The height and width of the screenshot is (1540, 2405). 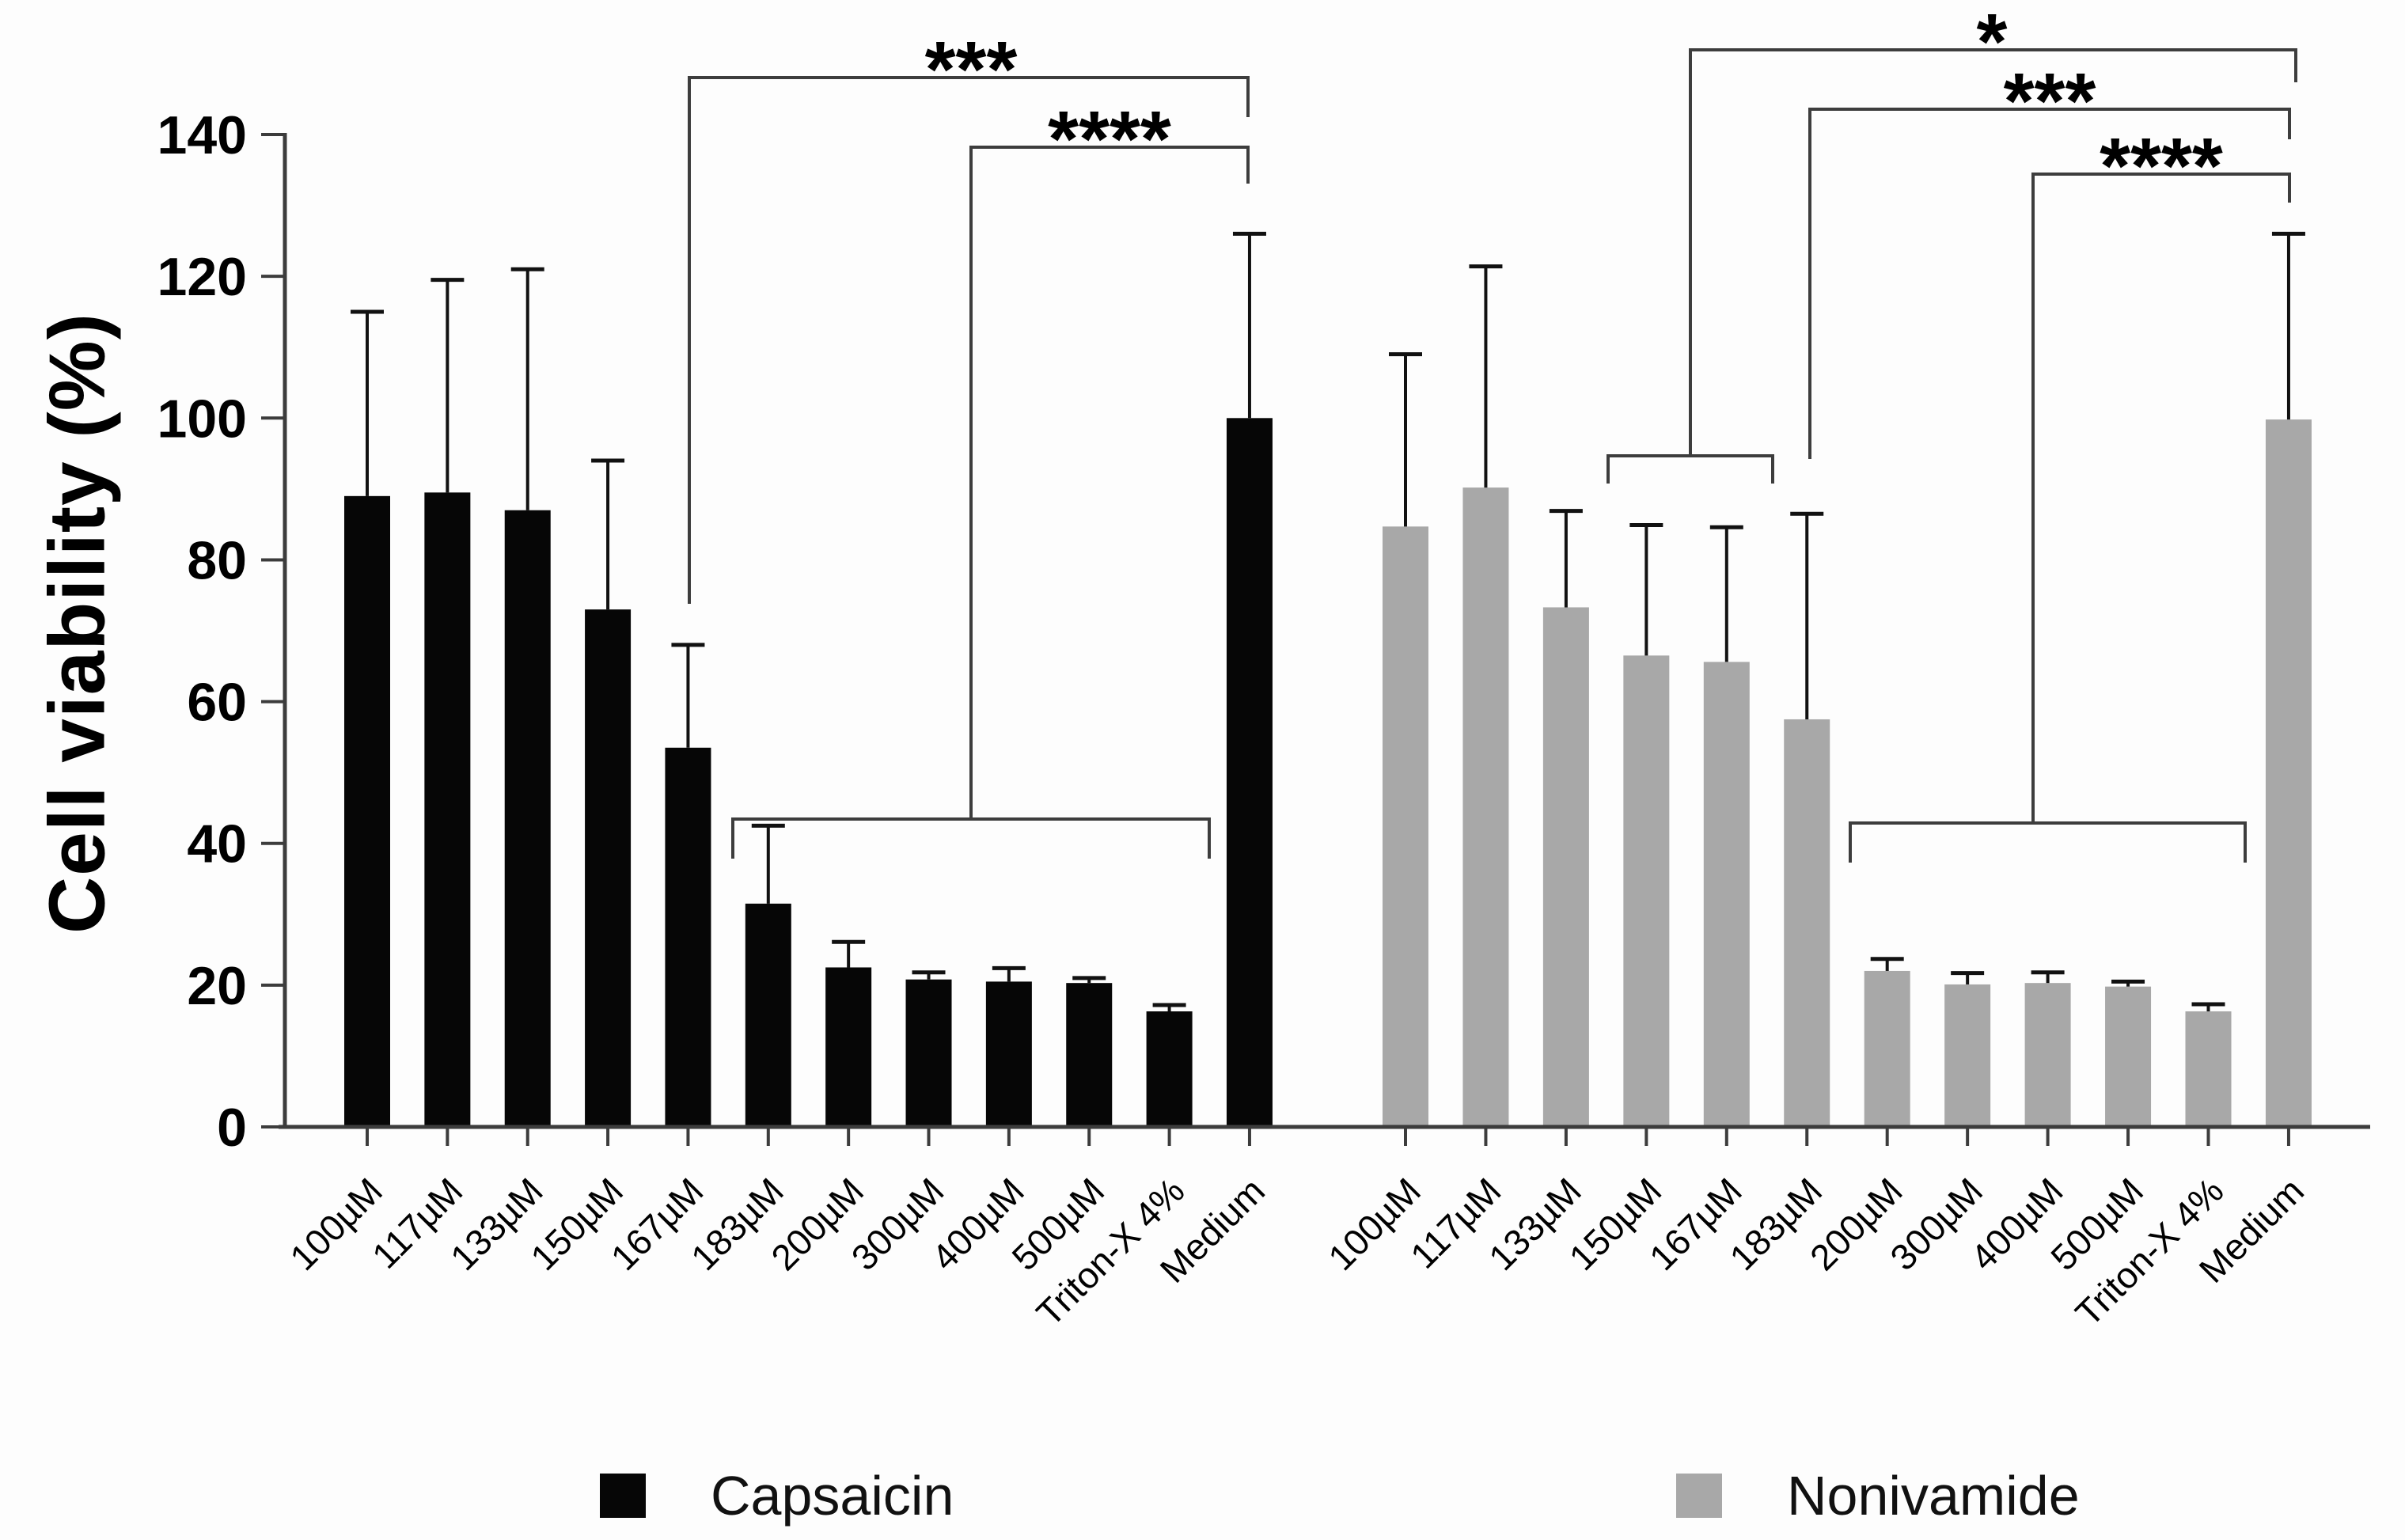 I want to click on bar-capsaicin-400µM, so click(x=1008, y=1054).